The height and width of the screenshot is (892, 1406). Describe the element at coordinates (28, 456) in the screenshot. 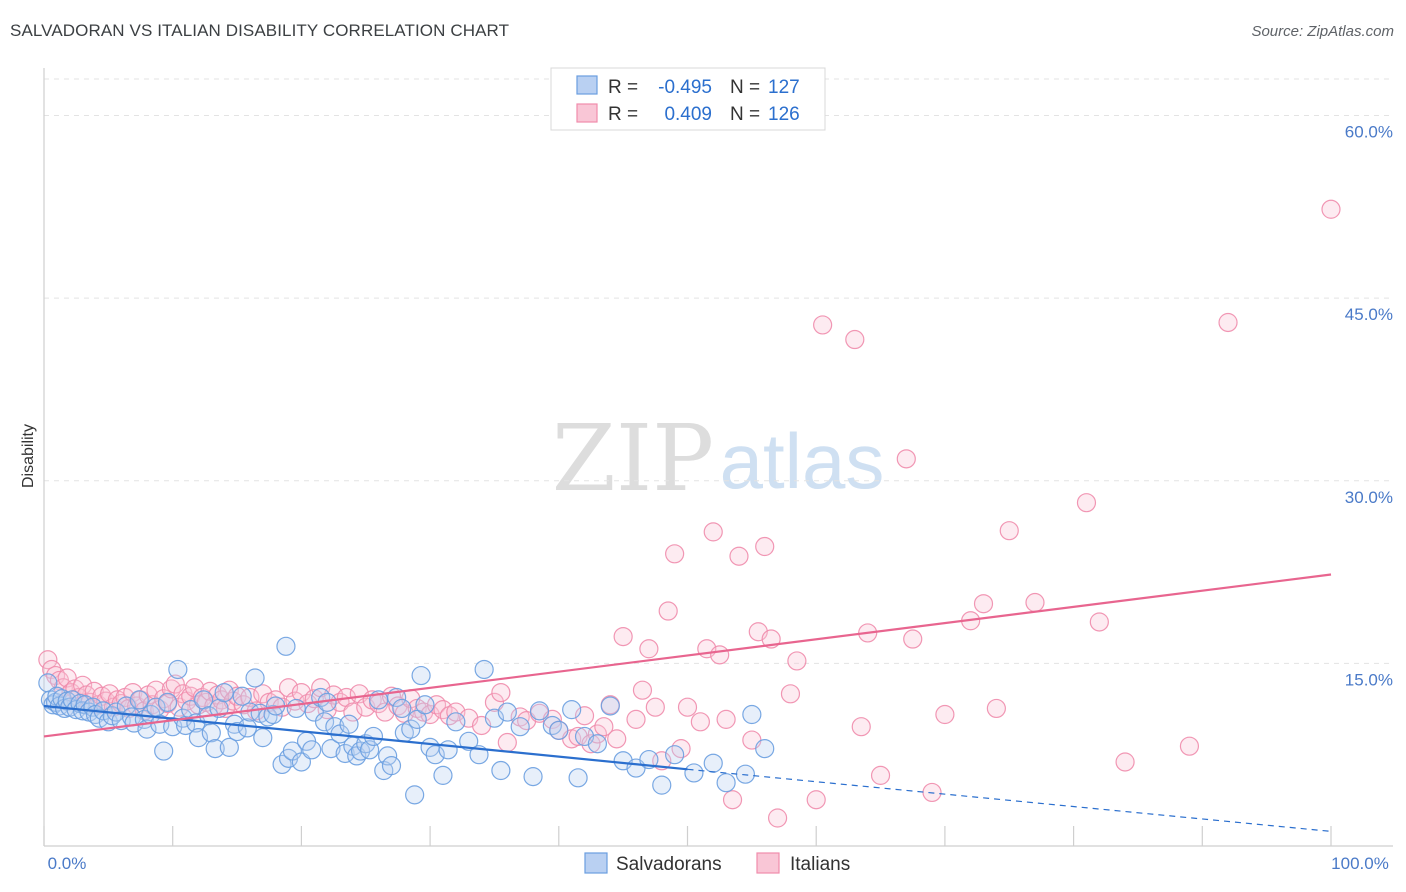

I see `y-axis-title: Disability` at that location.